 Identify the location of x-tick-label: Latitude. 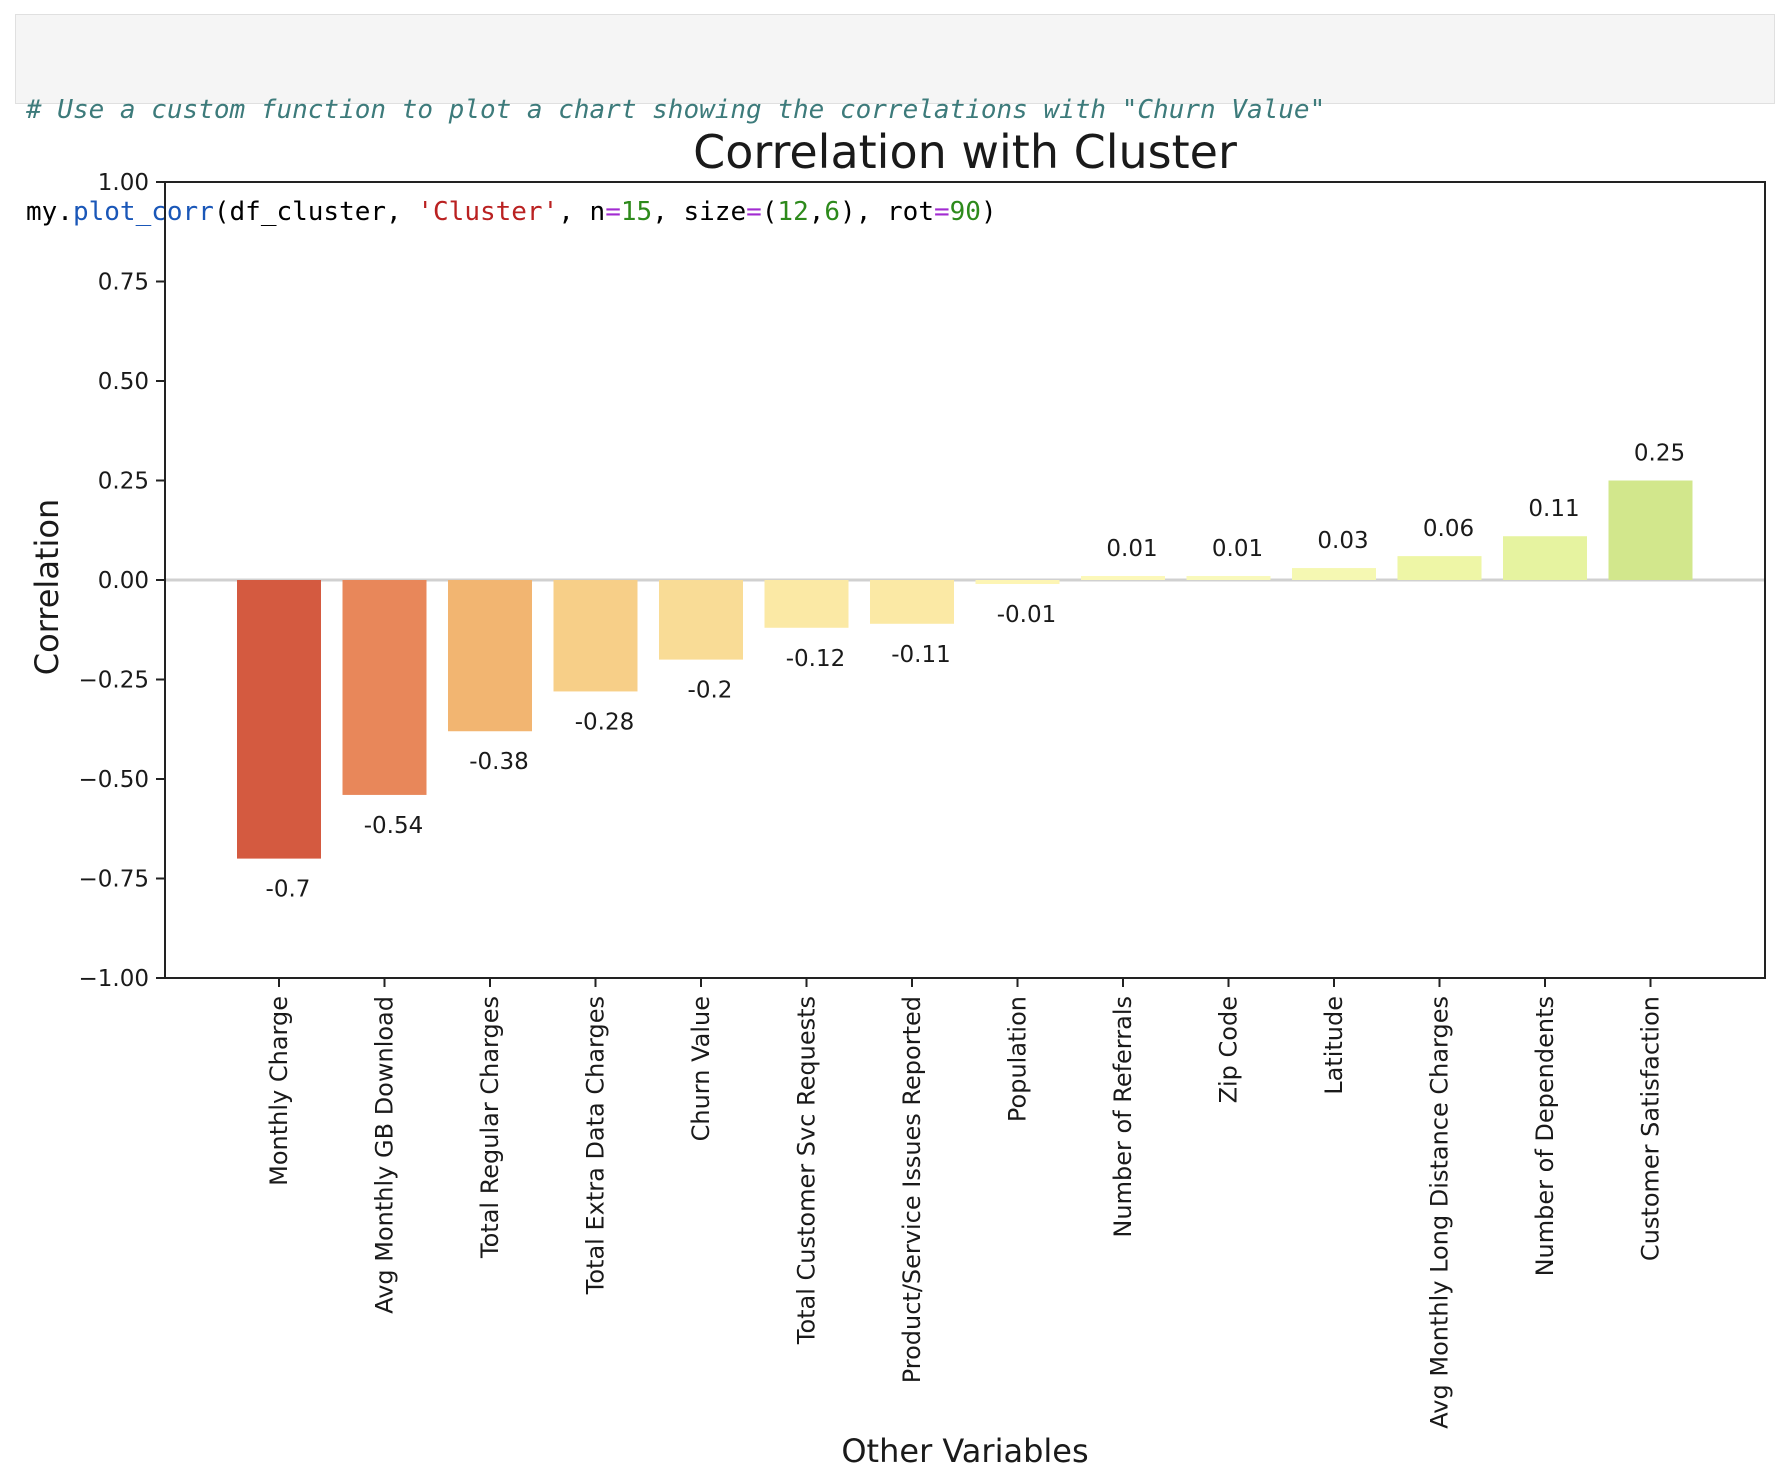
(1334, 1045).